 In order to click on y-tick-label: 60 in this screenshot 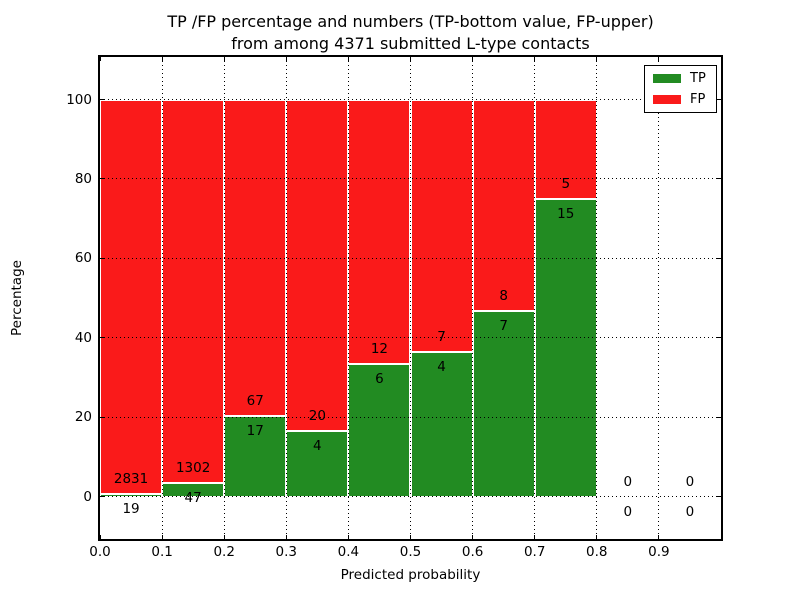, I will do `click(83, 258)`.